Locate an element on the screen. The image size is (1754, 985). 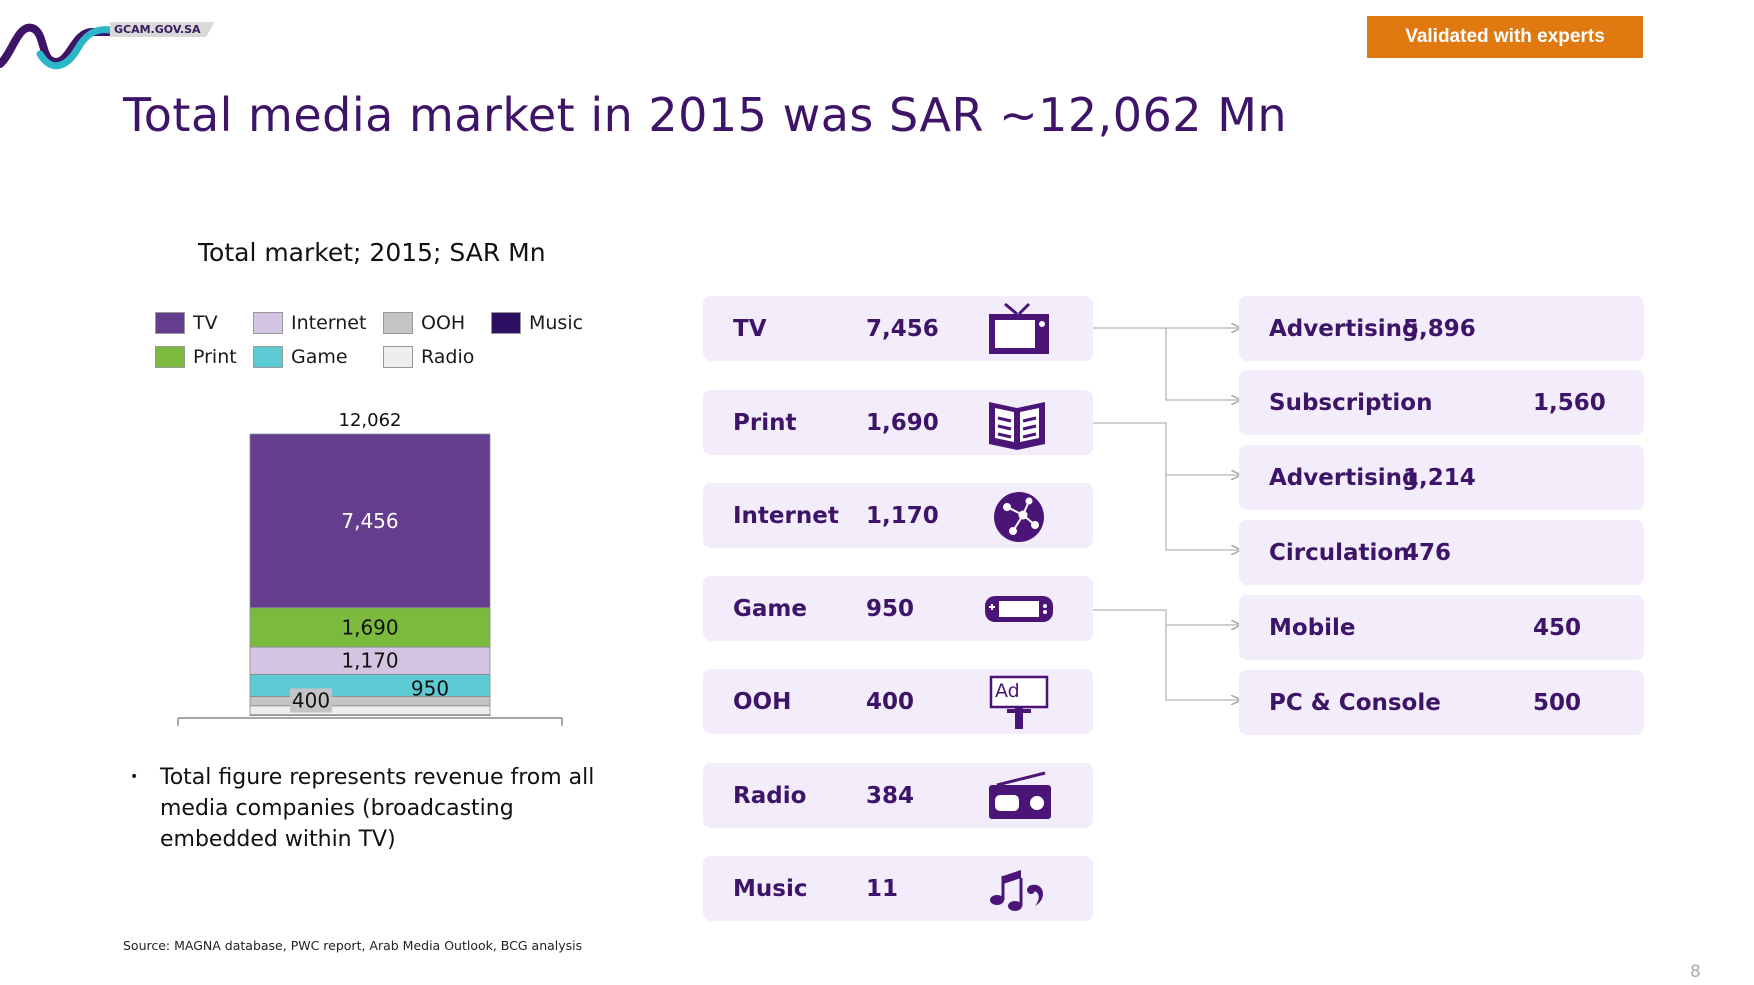
segment-value: 384 is located at coordinates (890, 795).